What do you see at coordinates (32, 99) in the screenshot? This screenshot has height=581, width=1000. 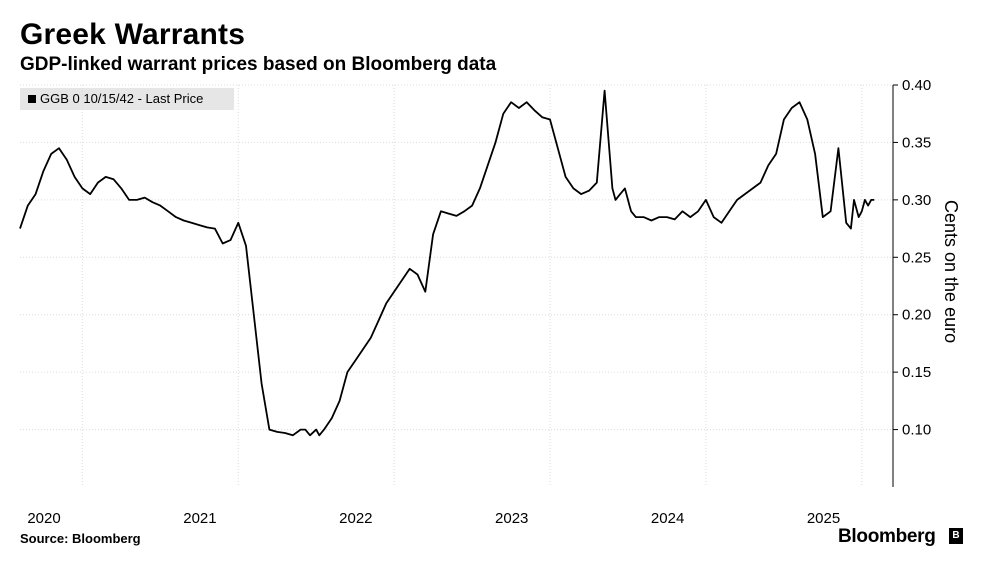 I see `legend-swatch` at bounding box center [32, 99].